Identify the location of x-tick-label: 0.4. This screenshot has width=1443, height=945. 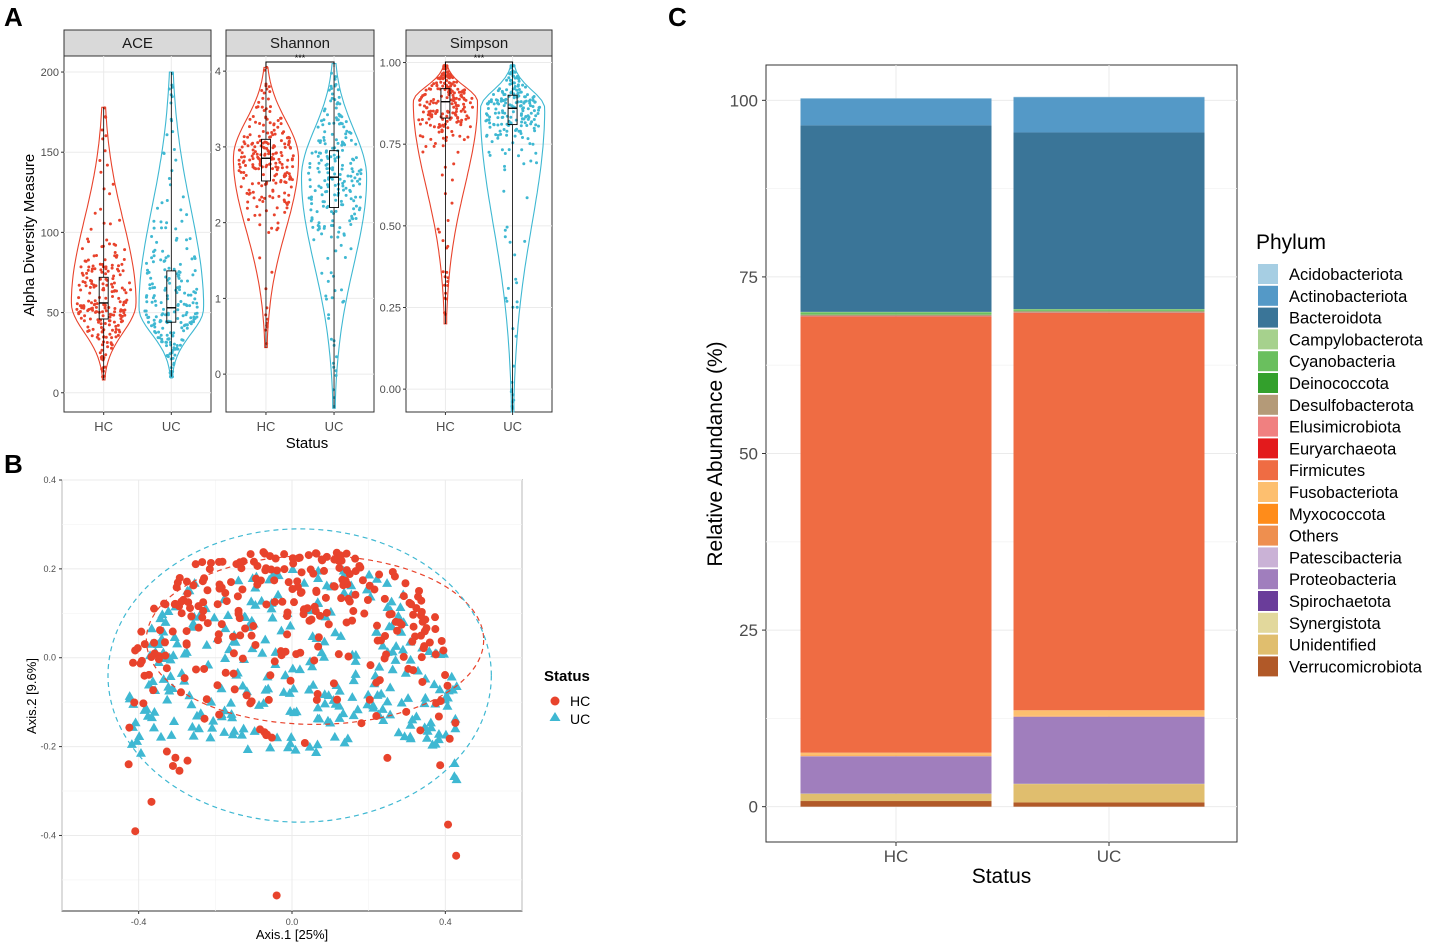
(445, 922).